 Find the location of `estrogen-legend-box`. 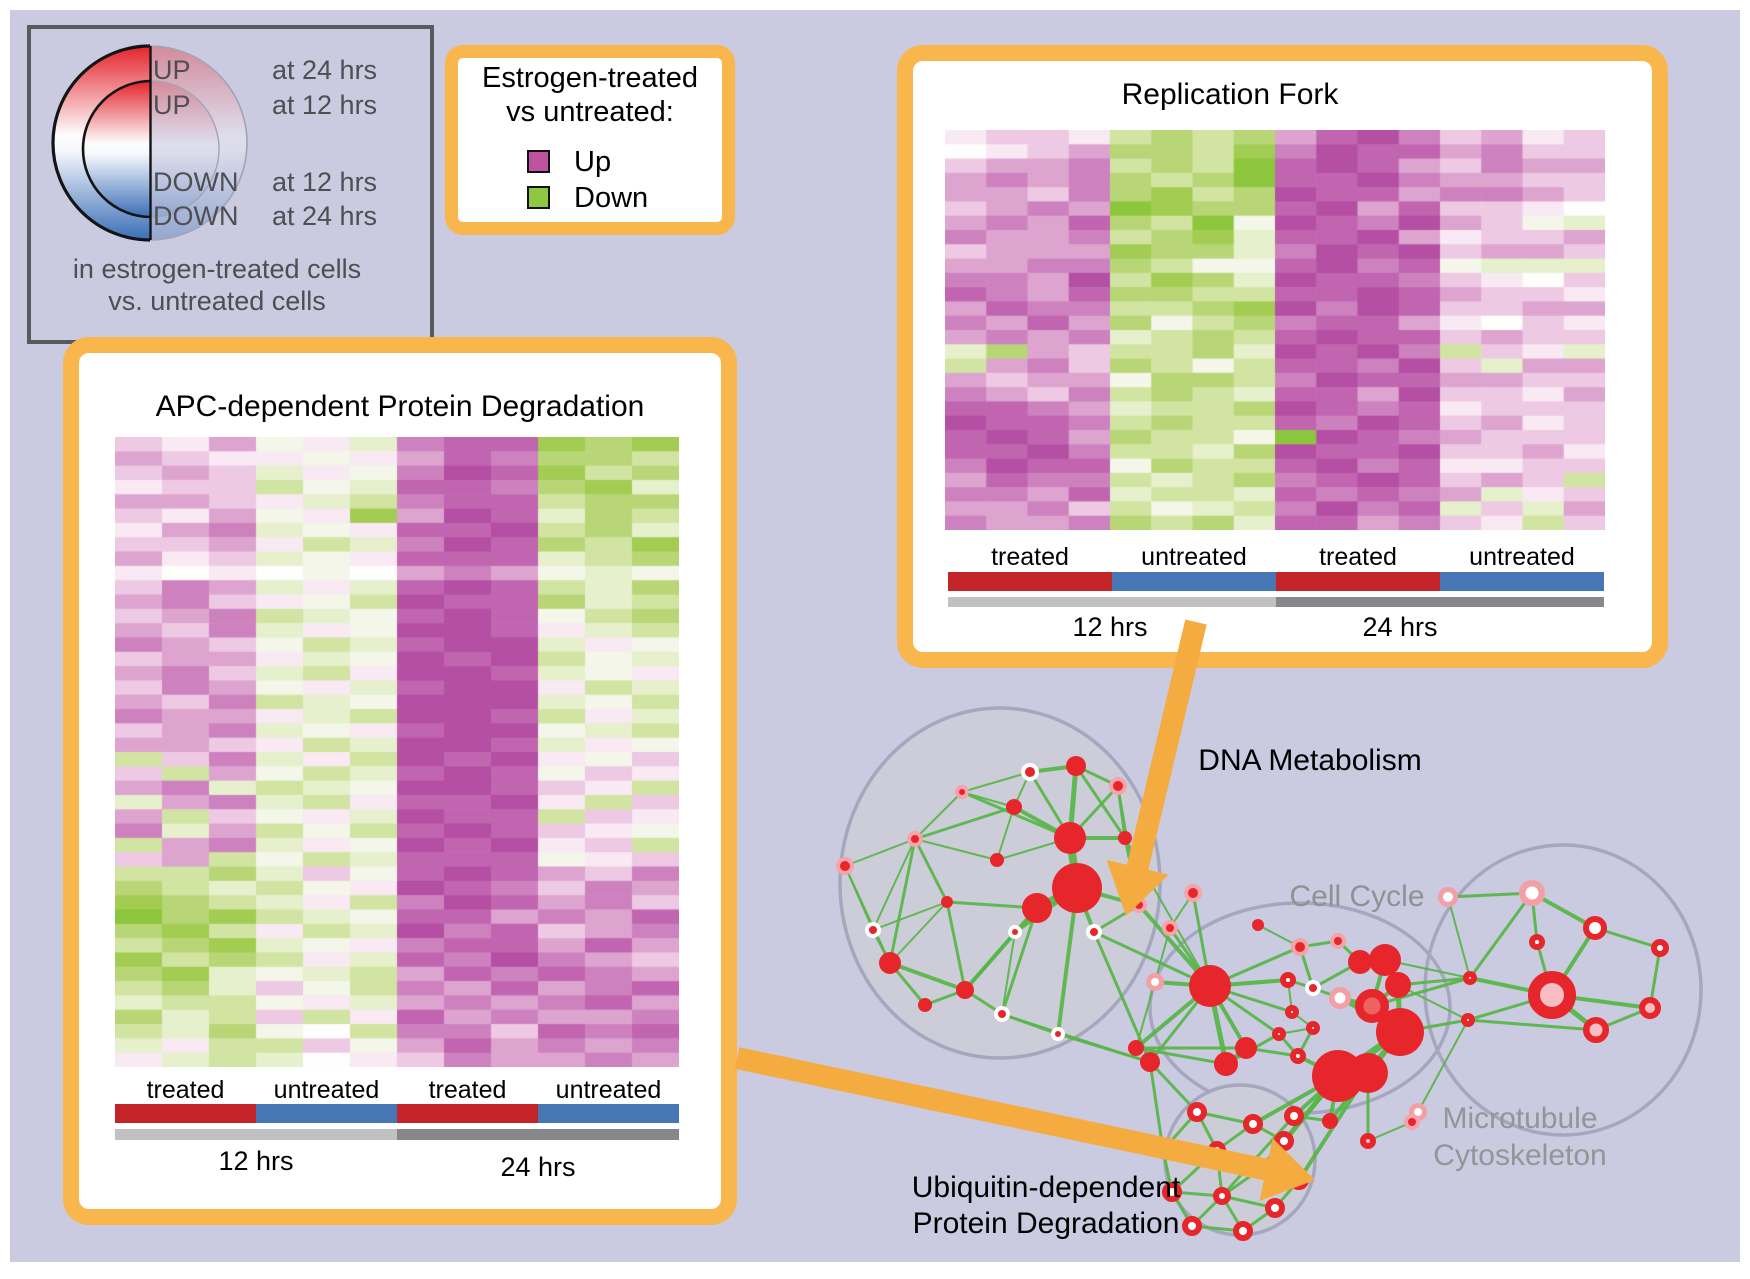

estrogen-legend-box is located at coordinates (590, 140).